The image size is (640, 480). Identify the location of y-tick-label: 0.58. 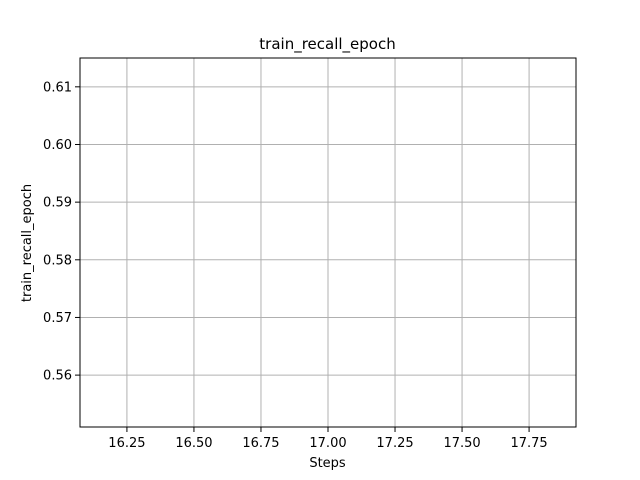
(57, 260).